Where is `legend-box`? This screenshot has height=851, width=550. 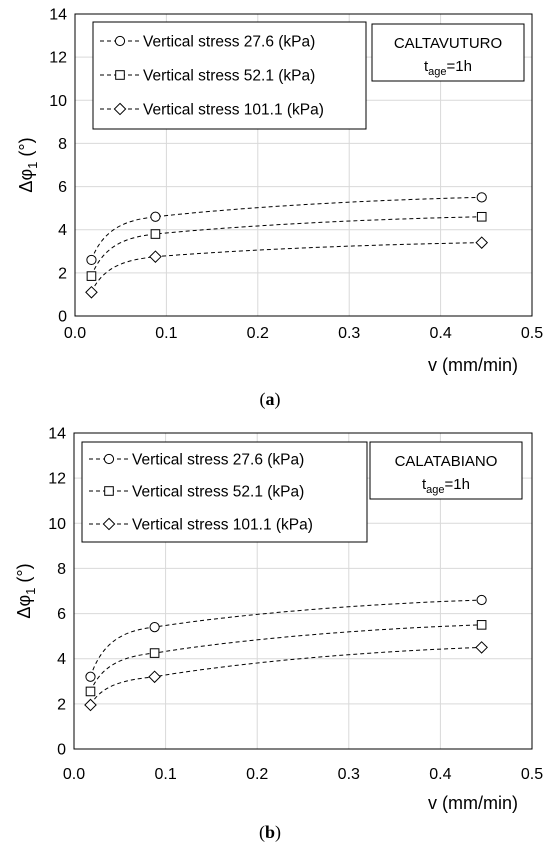
legend-box is located at coordinates (224, 492).